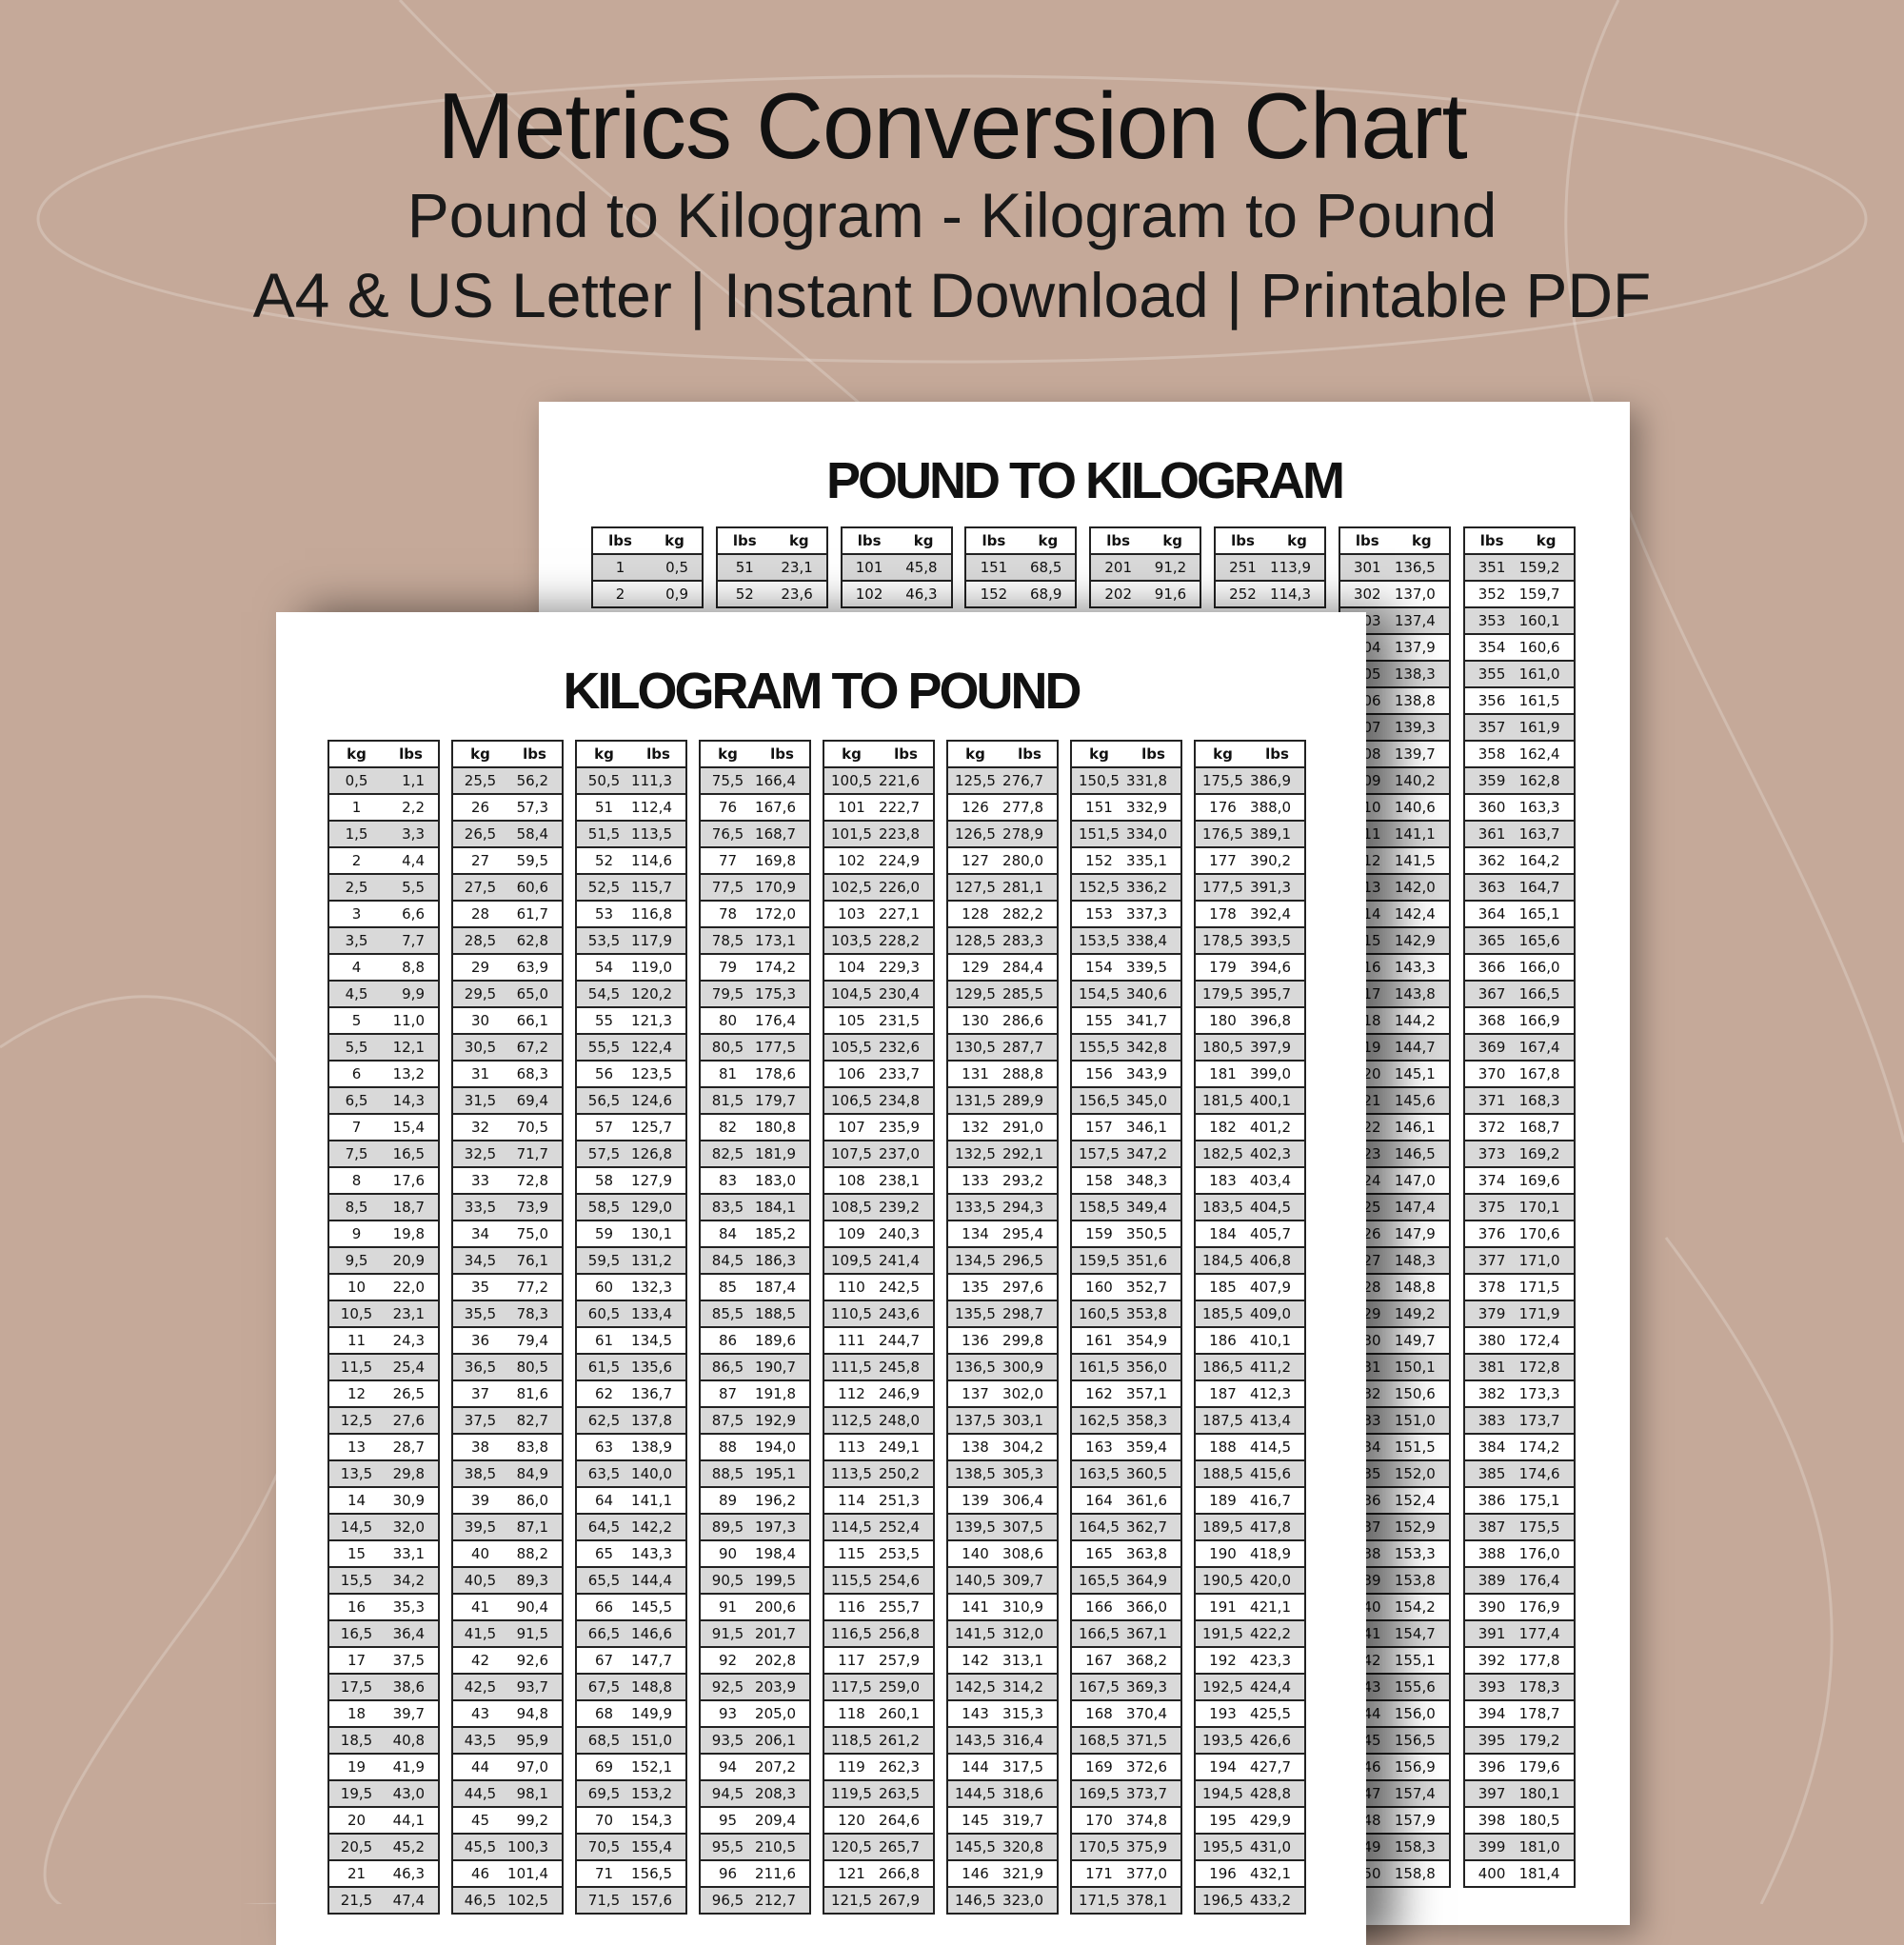  I want to click on table-row: 164 361,6, so click(1126, 1499).